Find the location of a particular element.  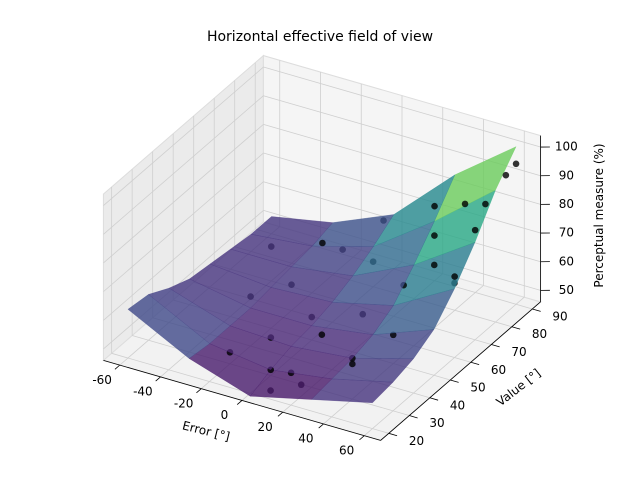

z-axis-label: Perceptual measure (%) is located at coordinates (599, 215).